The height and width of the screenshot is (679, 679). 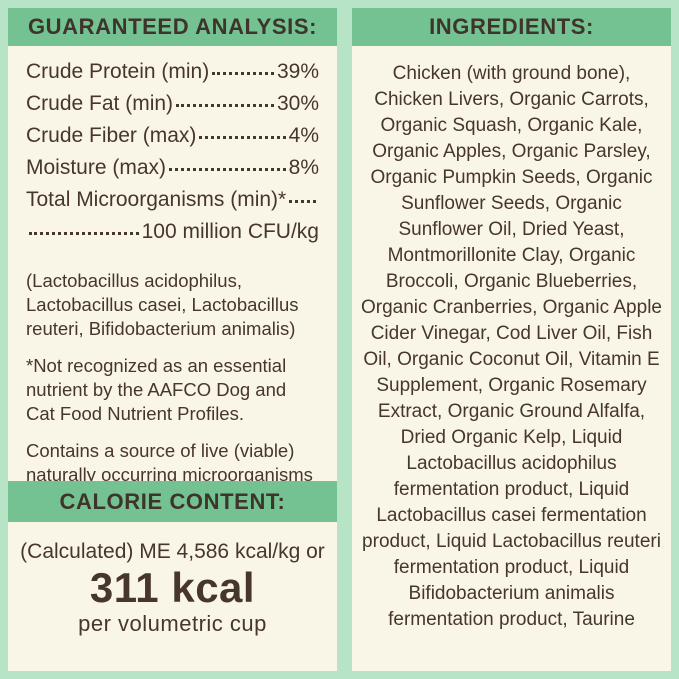 I want to click on analysis-row-cfu-value: 100 million CFU/kg, so click(x=172, y=236).